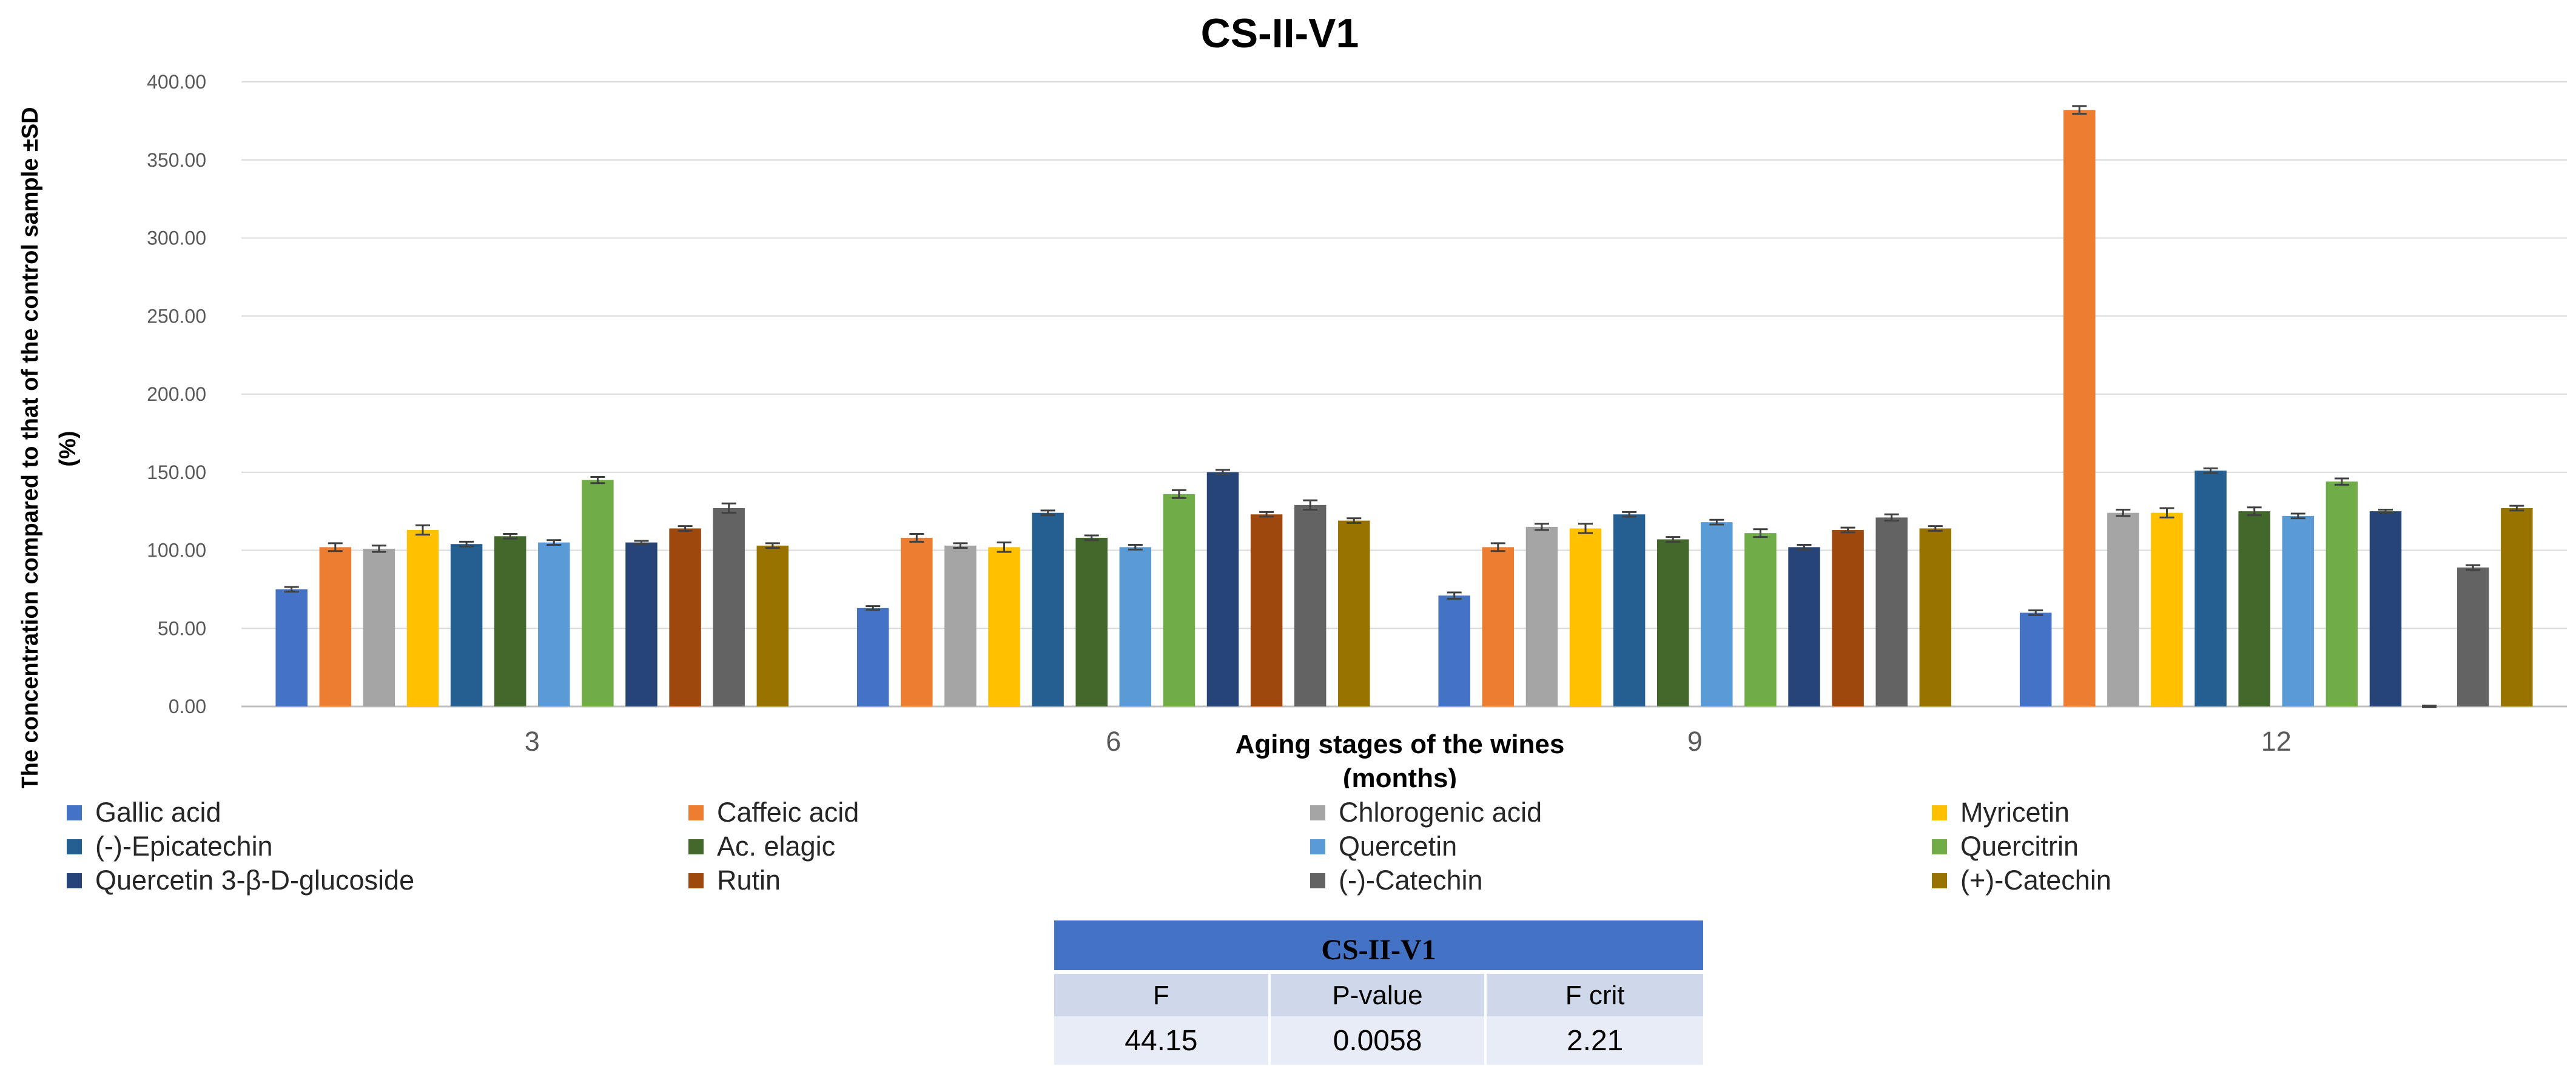 Image resolution: width=2576 pixels, height=1066 pixels. Describe the element at coordinates (176, 316) in the screenshot. I see `y-tick-label: 250.00` at that location.